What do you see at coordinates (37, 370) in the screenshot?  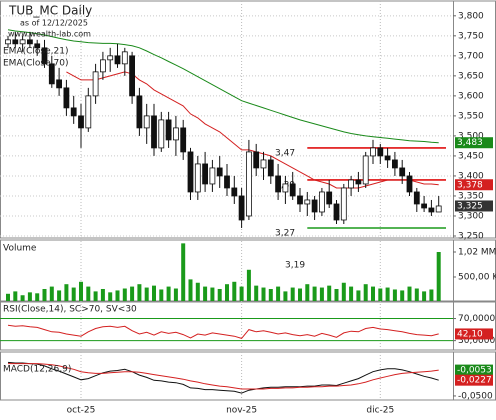 I see `pane-title: MACD(12,26,9)` at bounding box center [37, 370].